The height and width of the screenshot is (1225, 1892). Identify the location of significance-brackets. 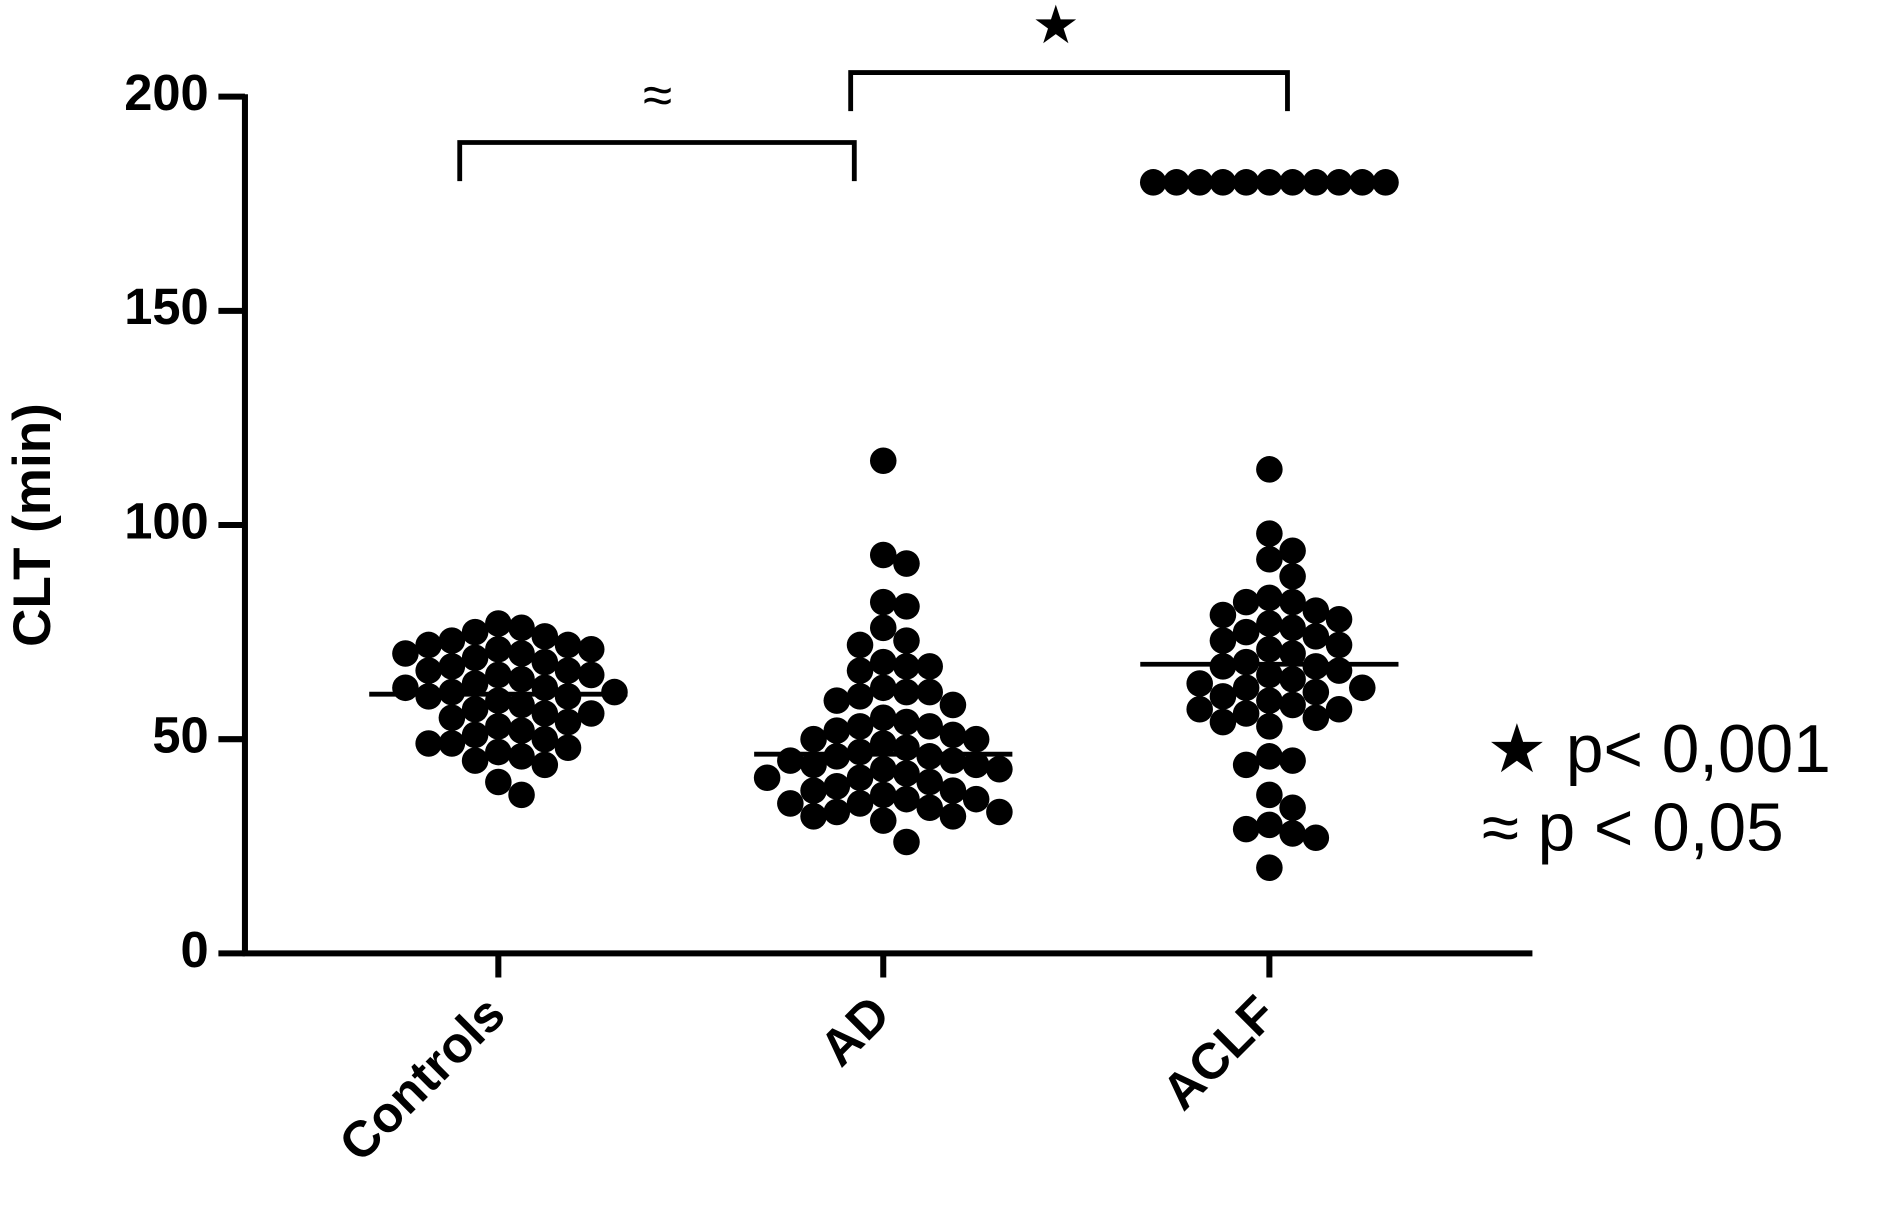
(873, 126).